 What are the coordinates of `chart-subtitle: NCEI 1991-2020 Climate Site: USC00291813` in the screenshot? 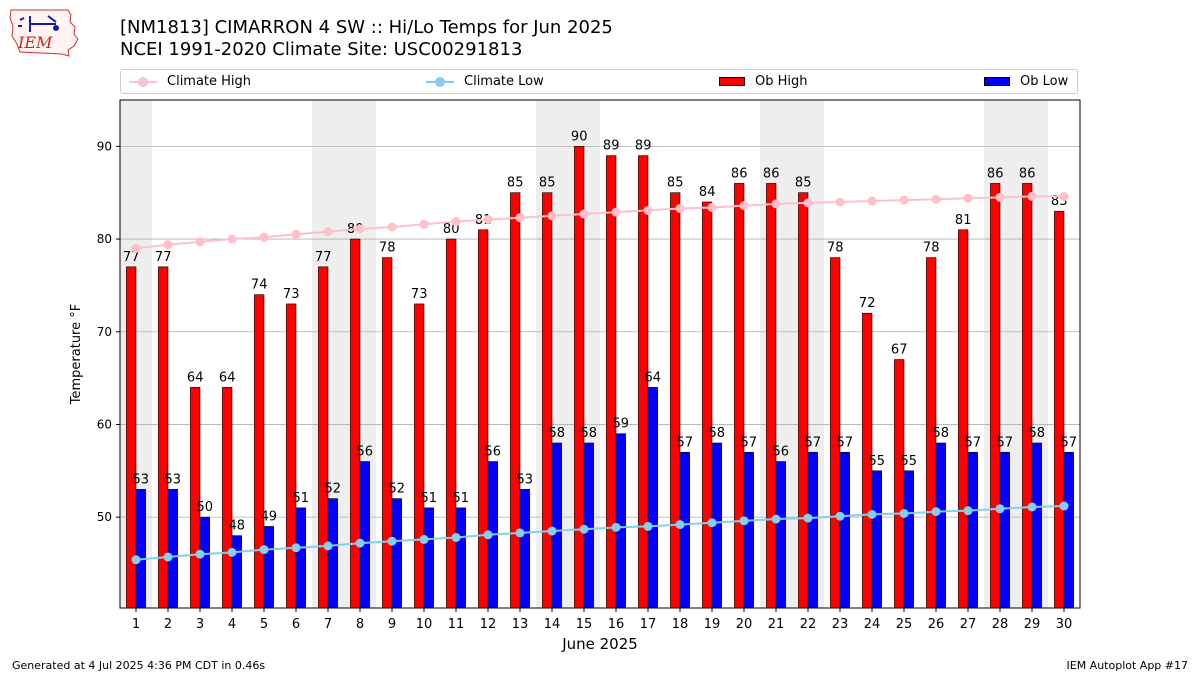 It's located at (321, 49).